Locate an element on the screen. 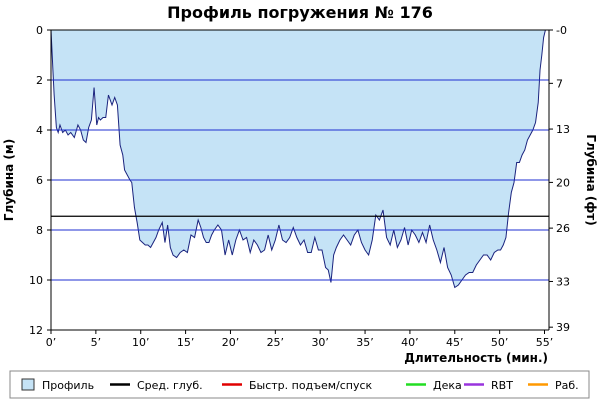  y-right-tick-label: 33 is located at coordinates (563, 281).